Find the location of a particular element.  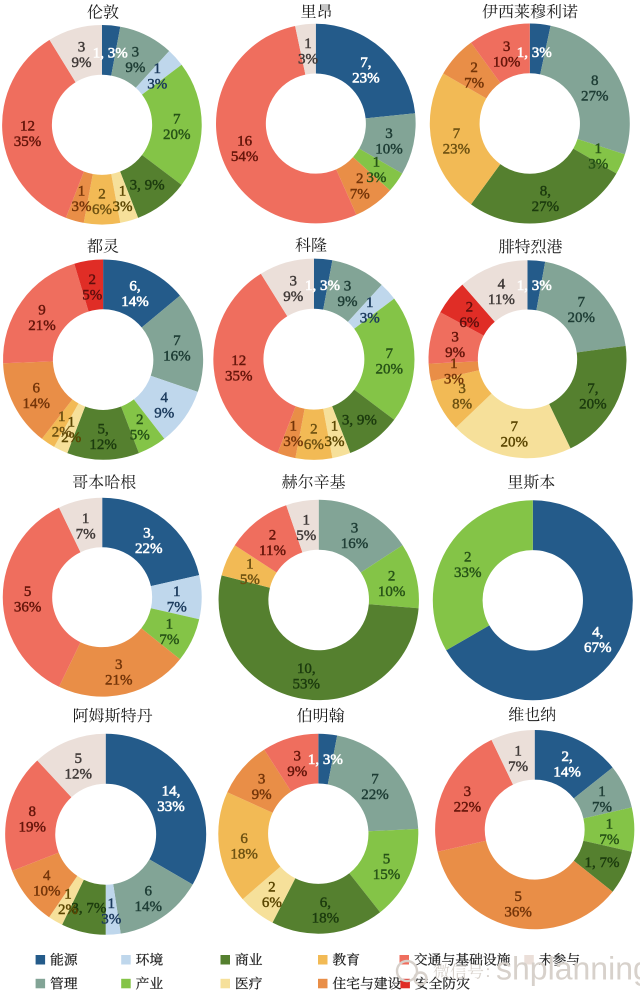

svg-text: 2% is located at coordinates (71, 438).